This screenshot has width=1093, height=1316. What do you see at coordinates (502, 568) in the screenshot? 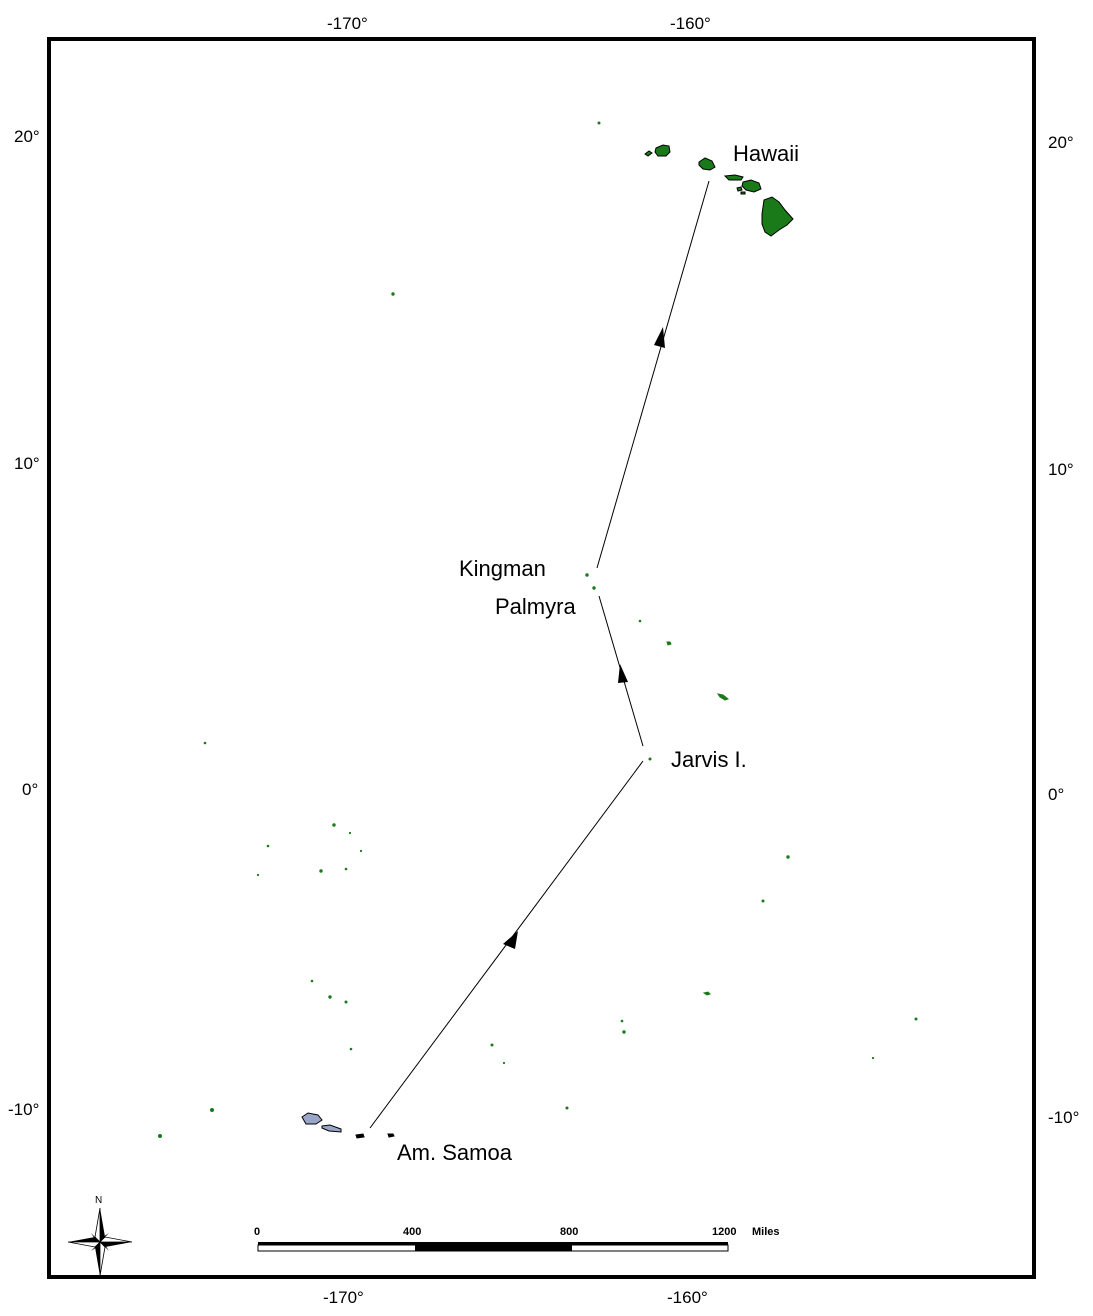
I see `label-kingman: Kingman` at bounding box center [502, 568].